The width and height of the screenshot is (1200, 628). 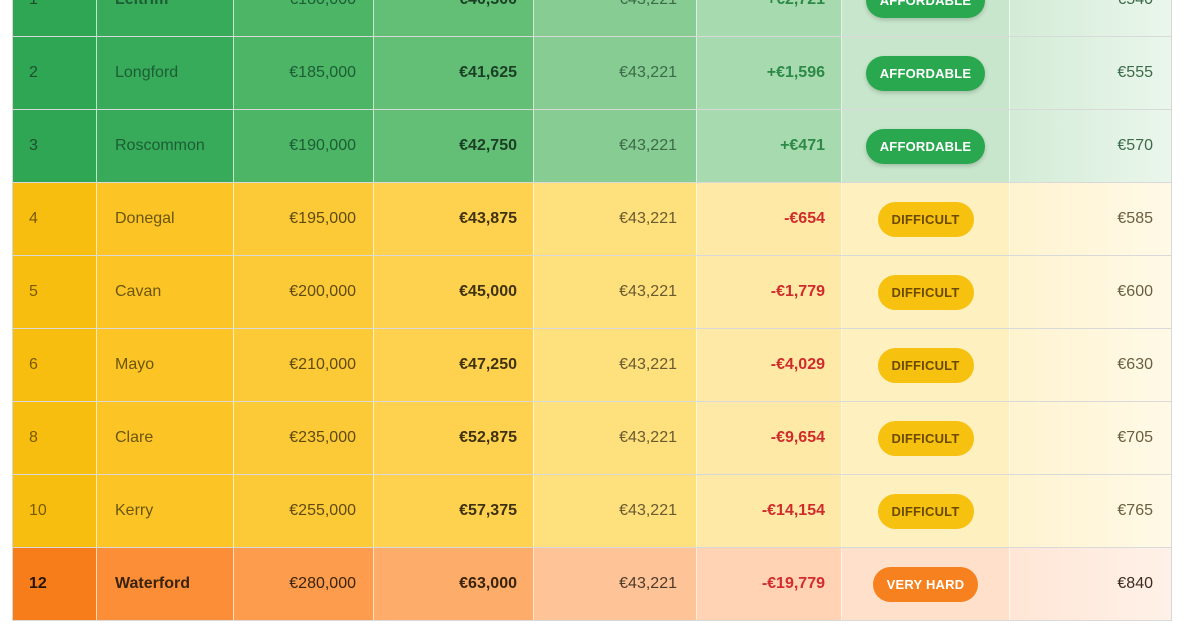 What do you see at coordinates (769, 584) in the screenshot?
I see `gap-cell: -€19,779` at bounding box center [769, 584].